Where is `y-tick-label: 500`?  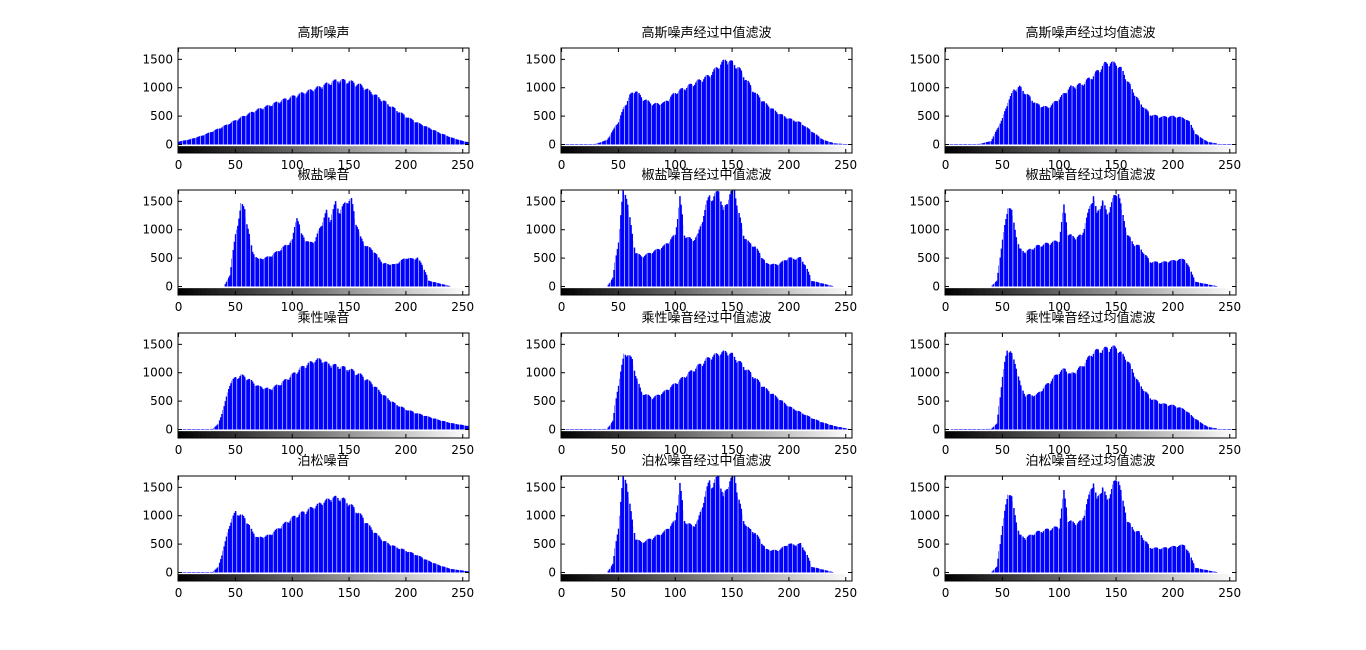 y-tick-label: 500 is located at coordinates (161, 116).